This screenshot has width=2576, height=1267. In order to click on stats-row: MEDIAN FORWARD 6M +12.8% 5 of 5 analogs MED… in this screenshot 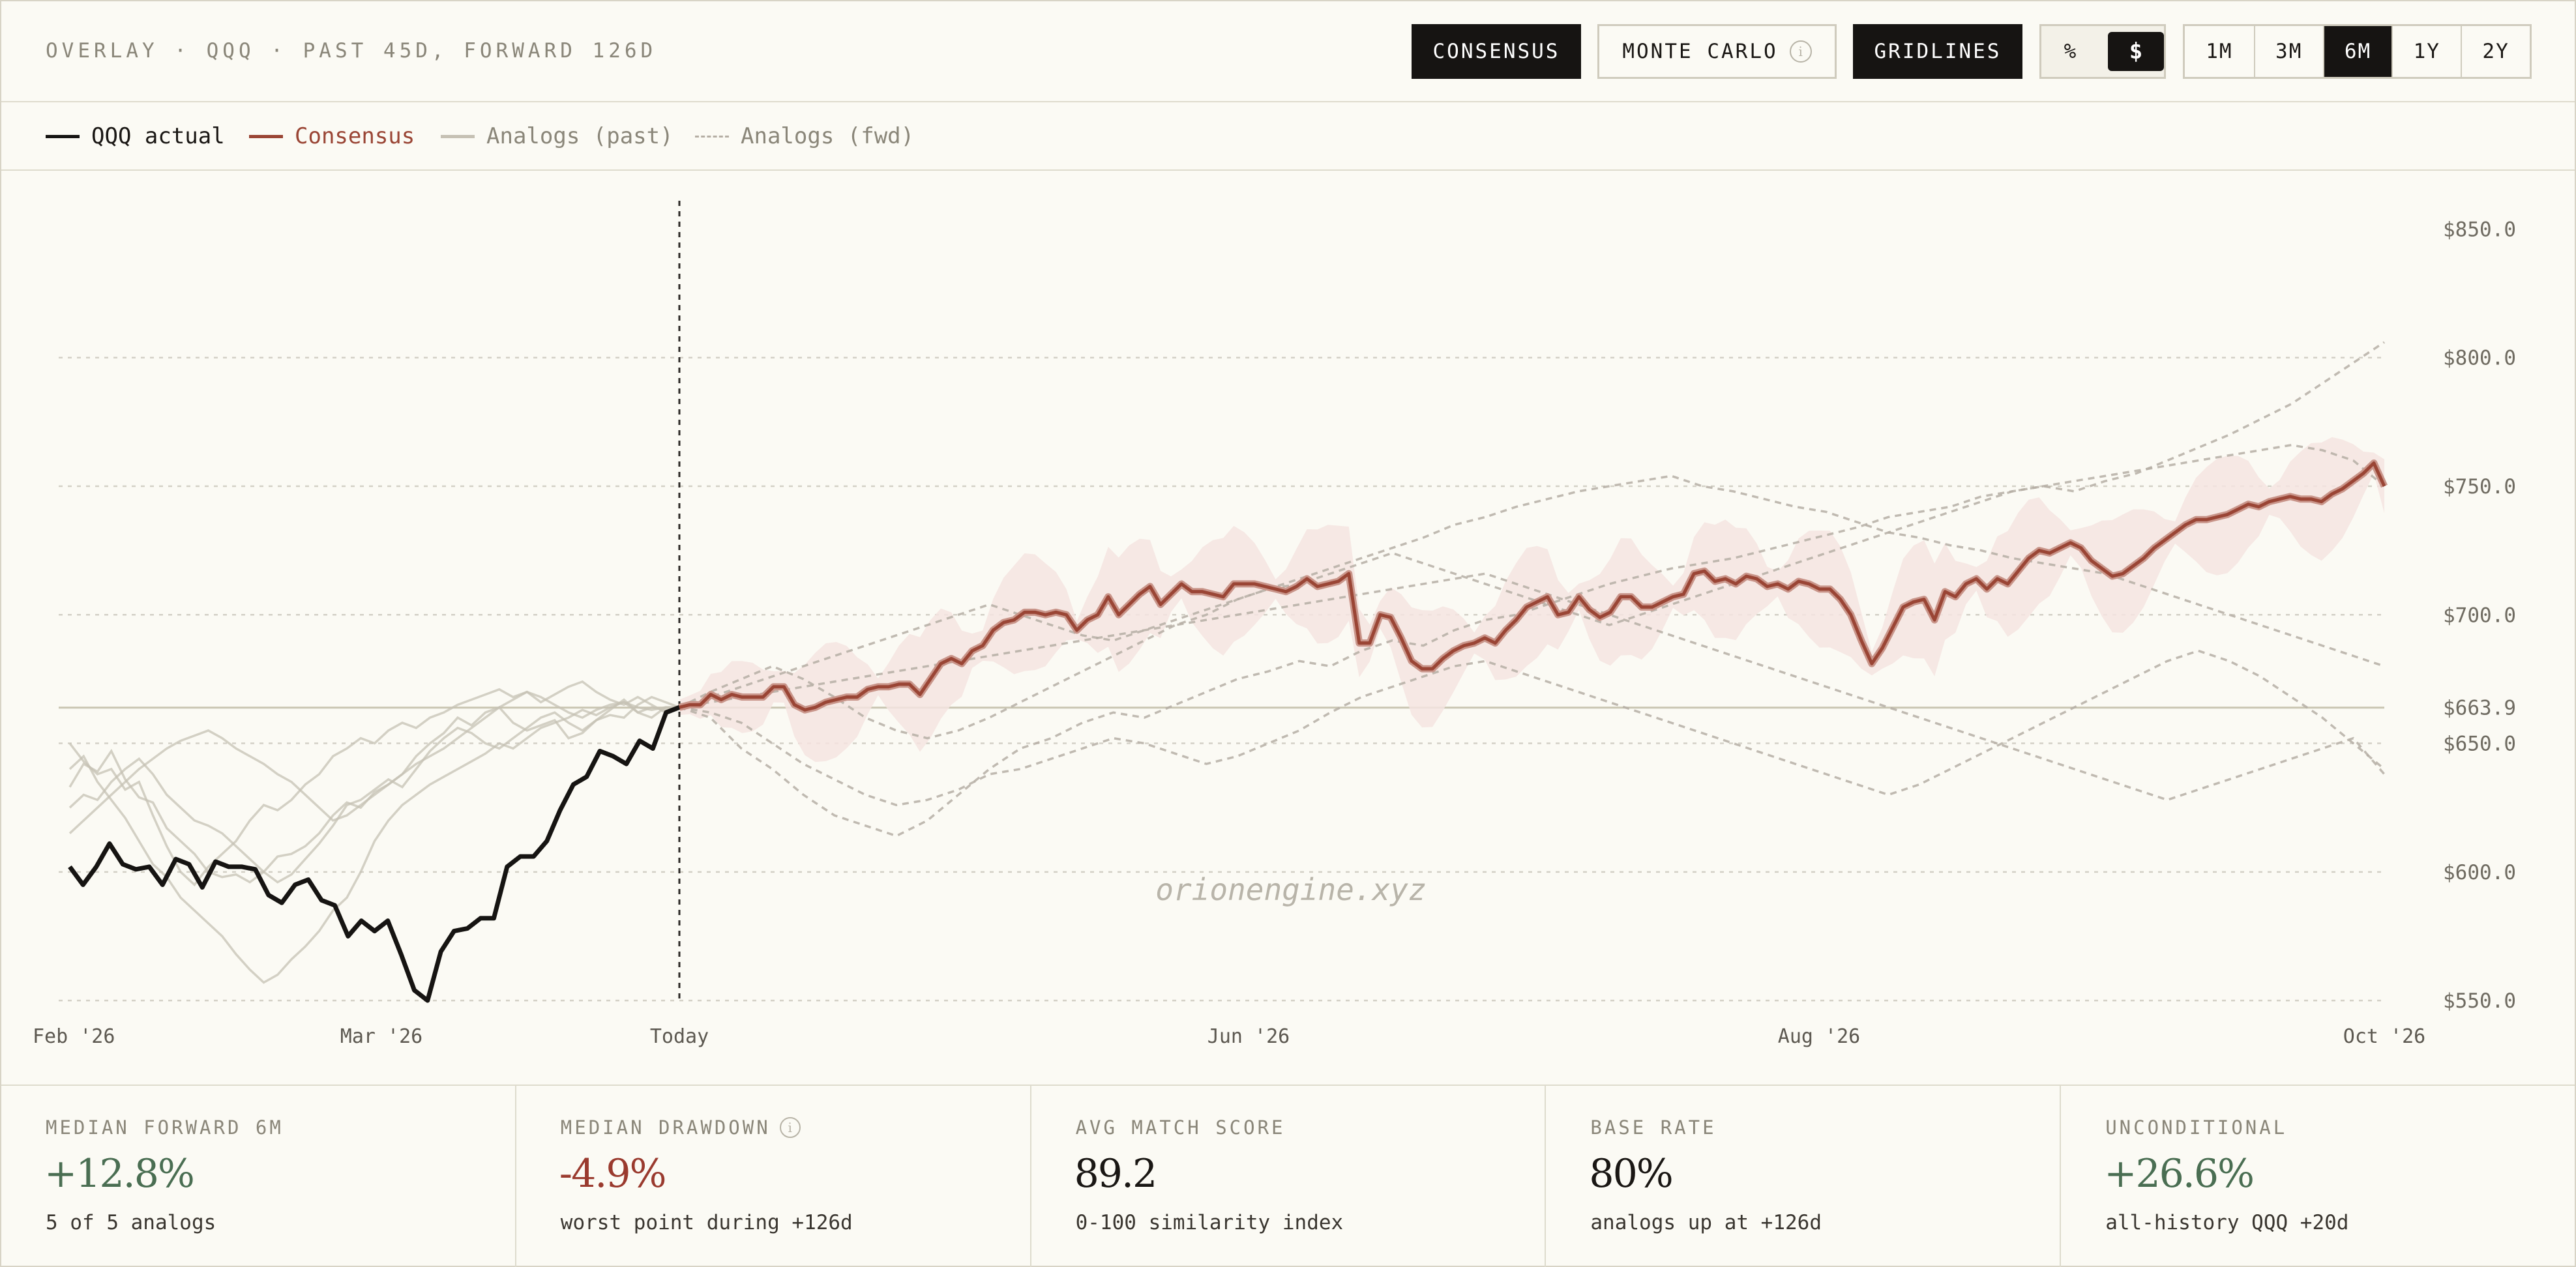, I will do `click(1288, 1176)`.